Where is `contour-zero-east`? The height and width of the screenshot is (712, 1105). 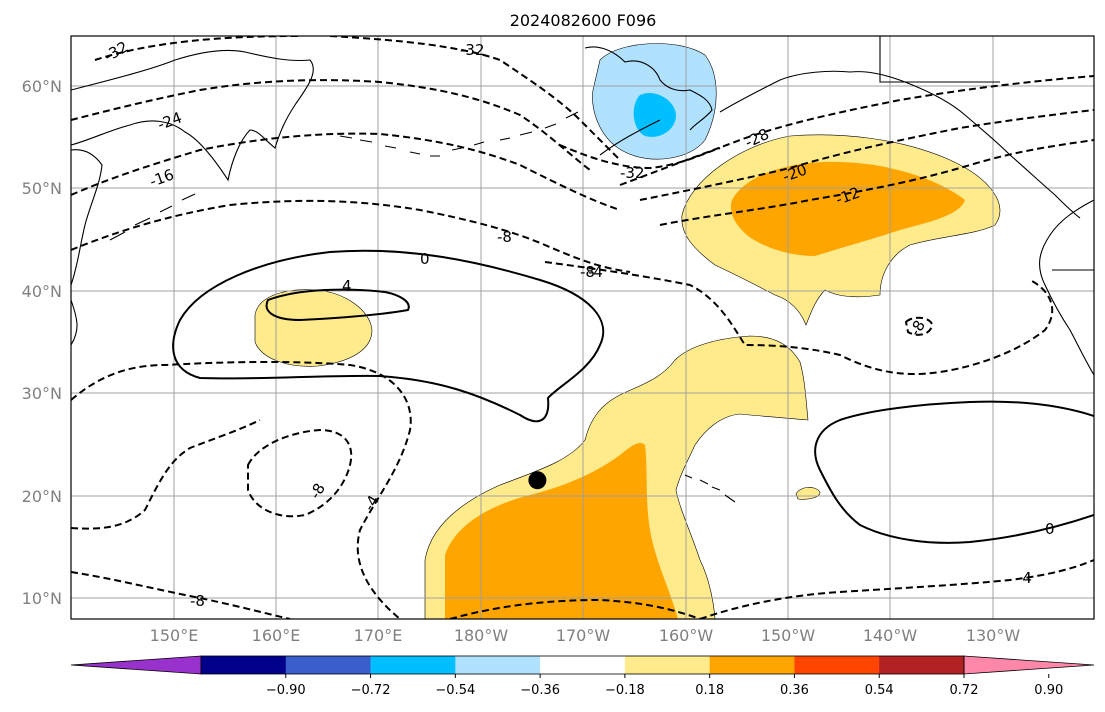 contour-zero-east is located at coordinates (954, 472).